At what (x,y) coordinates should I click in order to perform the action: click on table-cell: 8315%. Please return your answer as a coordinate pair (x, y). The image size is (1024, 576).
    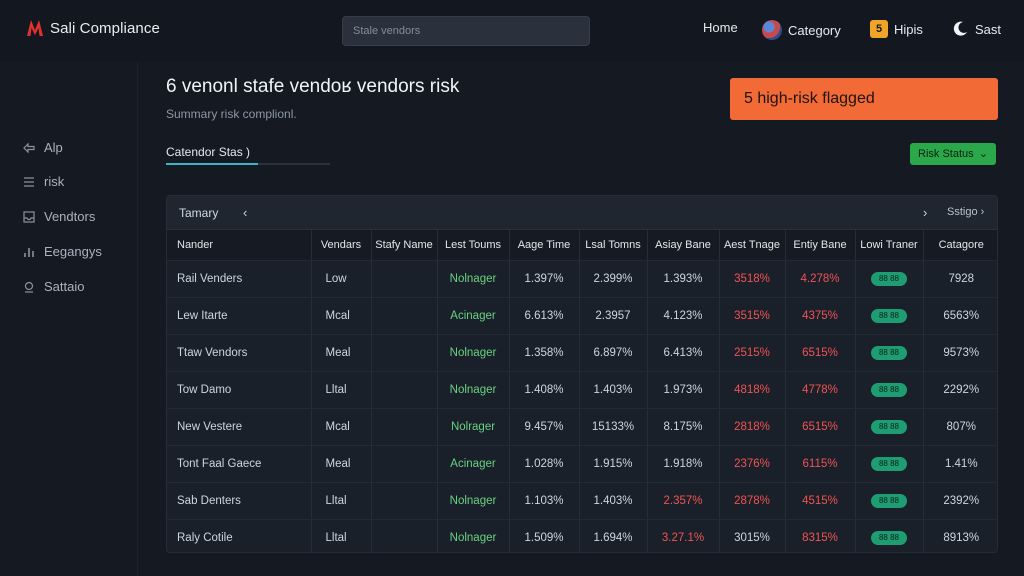
    Looking at the image, I should click on (820, 535).